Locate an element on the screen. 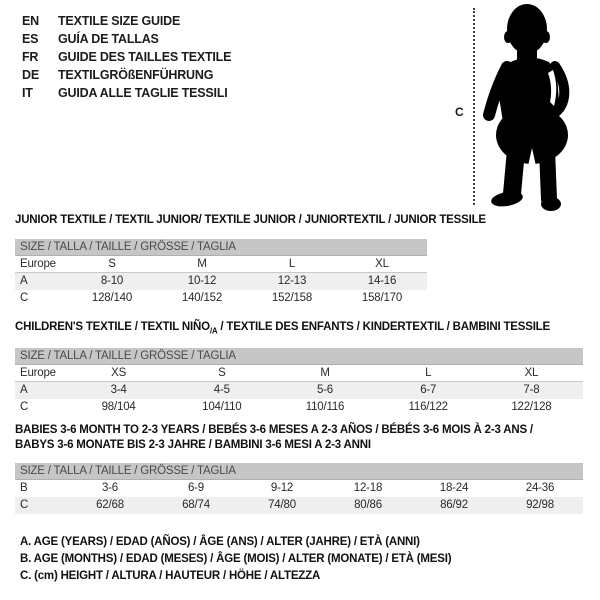  height-dotted-line is located at coordinates (474, 106).